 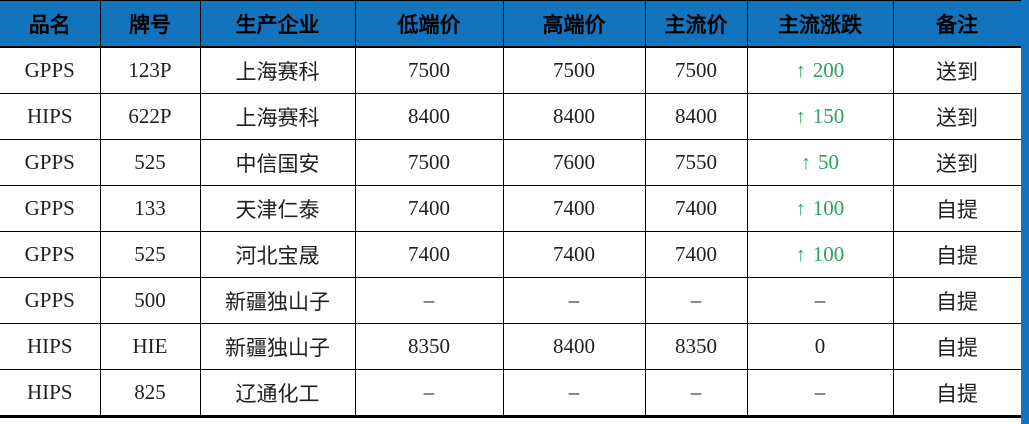 I want to click on cell-high: 7500, so click(x=574, y=70).